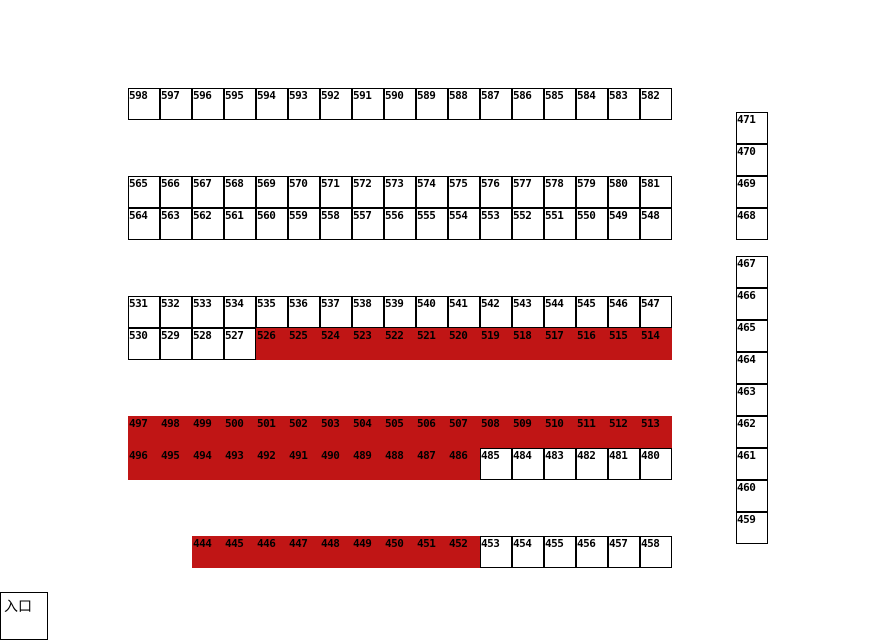 This screenshot has width=880, height=644. What do you see at coordinates (400, 104) in the screenshot?
I see `booth-590: 590` at bounding box center [400, 104].